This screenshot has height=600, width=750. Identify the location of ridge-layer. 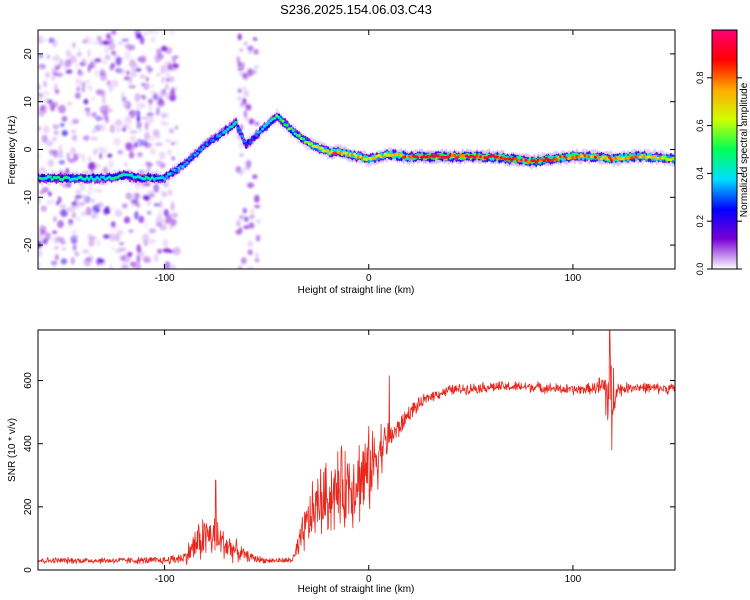
(356, 148).